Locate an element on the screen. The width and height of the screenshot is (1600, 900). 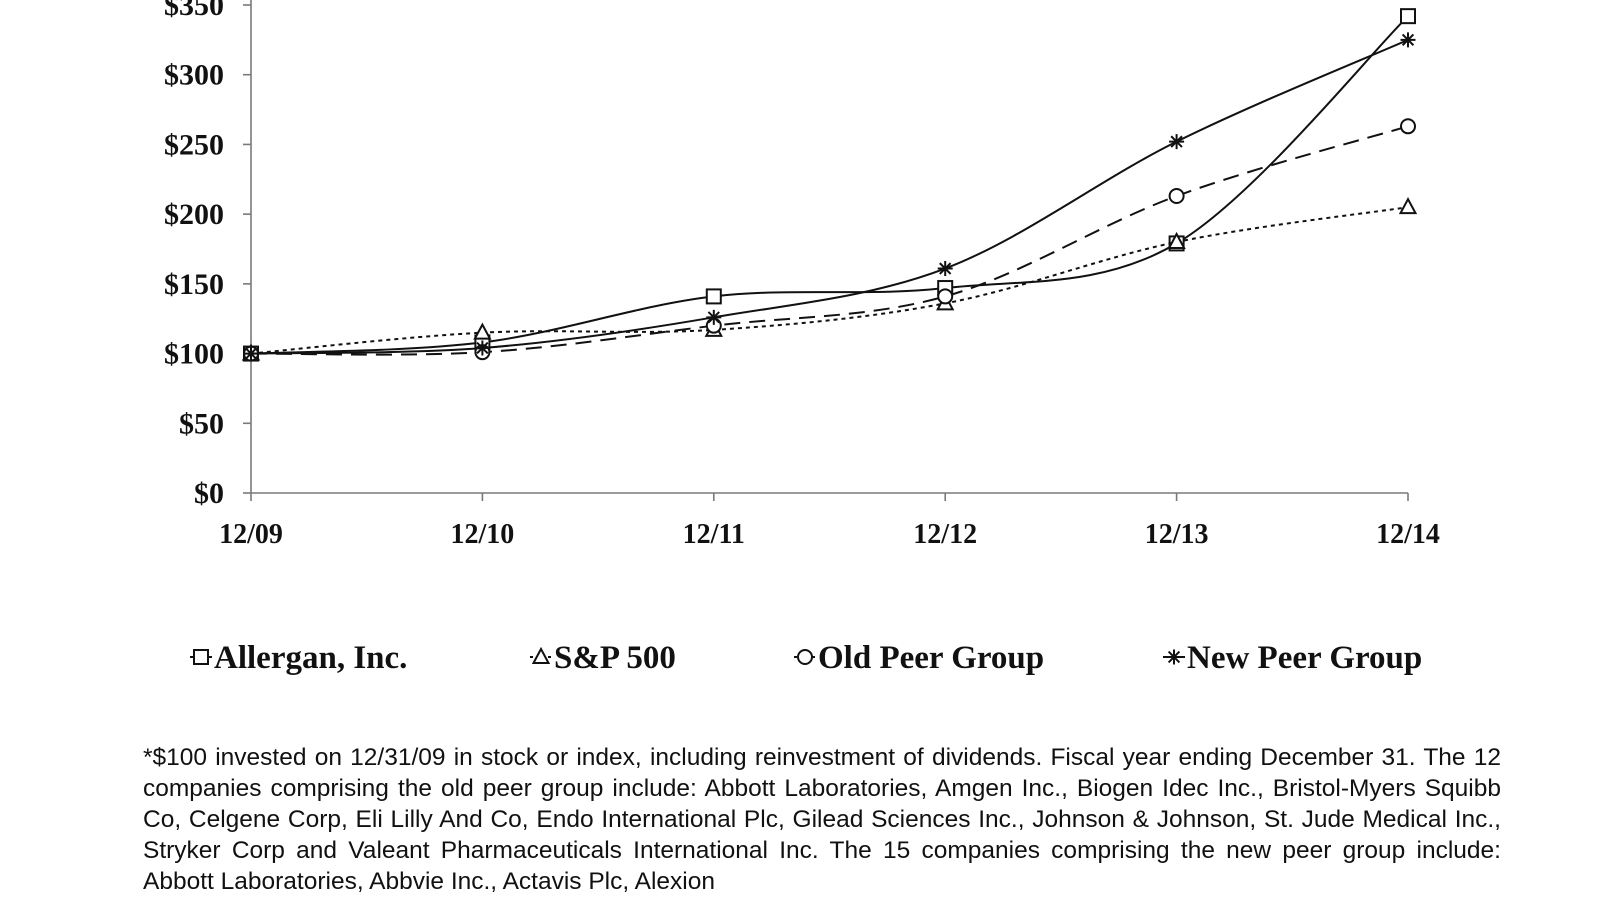
legend-item-old-peer-group: Old Peer Group is located at coordinates (919, 658).